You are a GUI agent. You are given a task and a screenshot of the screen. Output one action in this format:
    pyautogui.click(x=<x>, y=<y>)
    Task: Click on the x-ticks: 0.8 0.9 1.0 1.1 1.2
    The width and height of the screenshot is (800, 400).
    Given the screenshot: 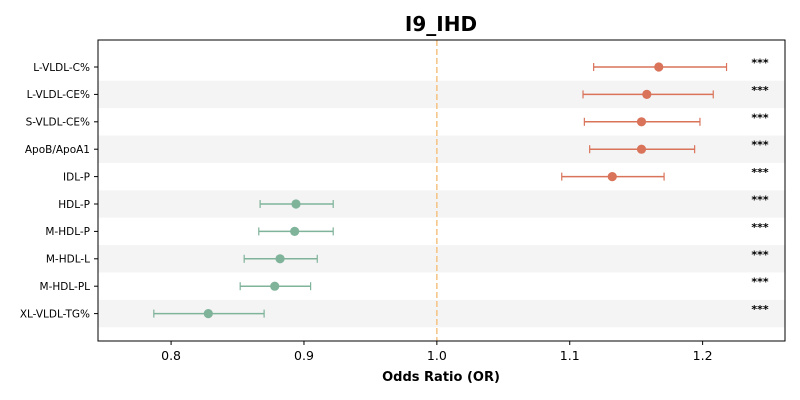 What is the action you would take?
    pyautogui.click(x=437, y=352)
    